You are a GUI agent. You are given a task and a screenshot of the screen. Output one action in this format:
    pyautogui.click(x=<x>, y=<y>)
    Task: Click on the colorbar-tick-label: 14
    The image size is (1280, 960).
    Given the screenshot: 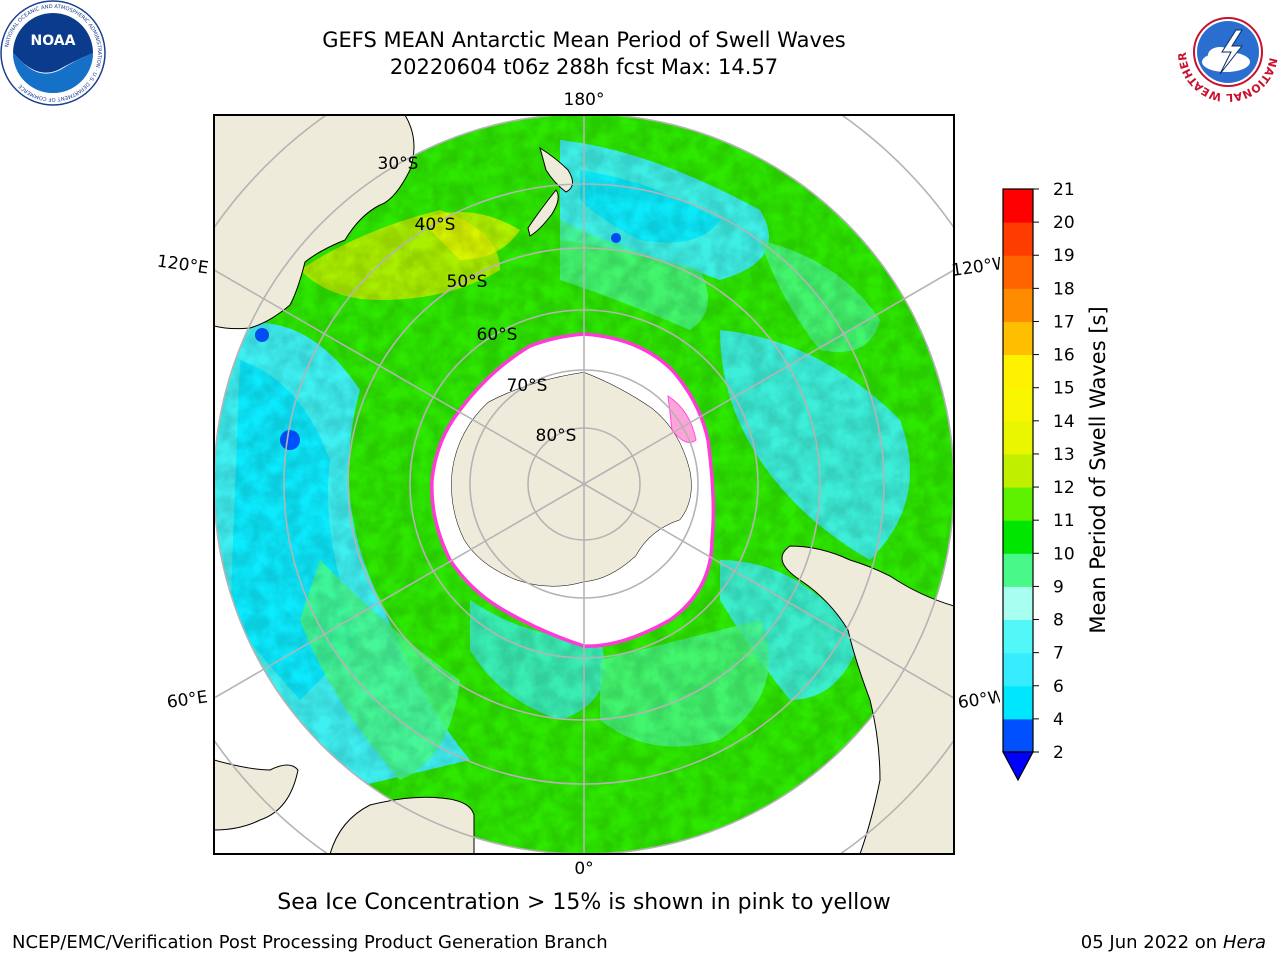 What is the action you would take?
    pyautogui.click(x=1064, y=422)
    